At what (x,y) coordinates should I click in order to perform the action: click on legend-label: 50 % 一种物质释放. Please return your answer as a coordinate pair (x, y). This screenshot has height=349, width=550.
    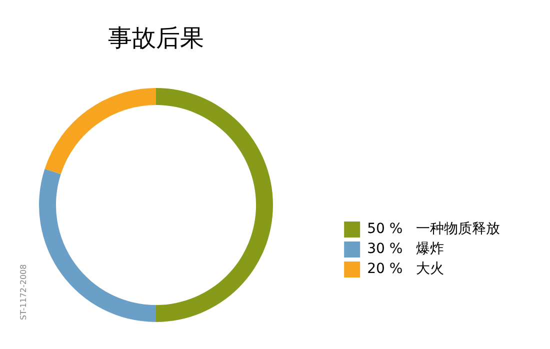
    Looking at the image, I should click on (433, 229).